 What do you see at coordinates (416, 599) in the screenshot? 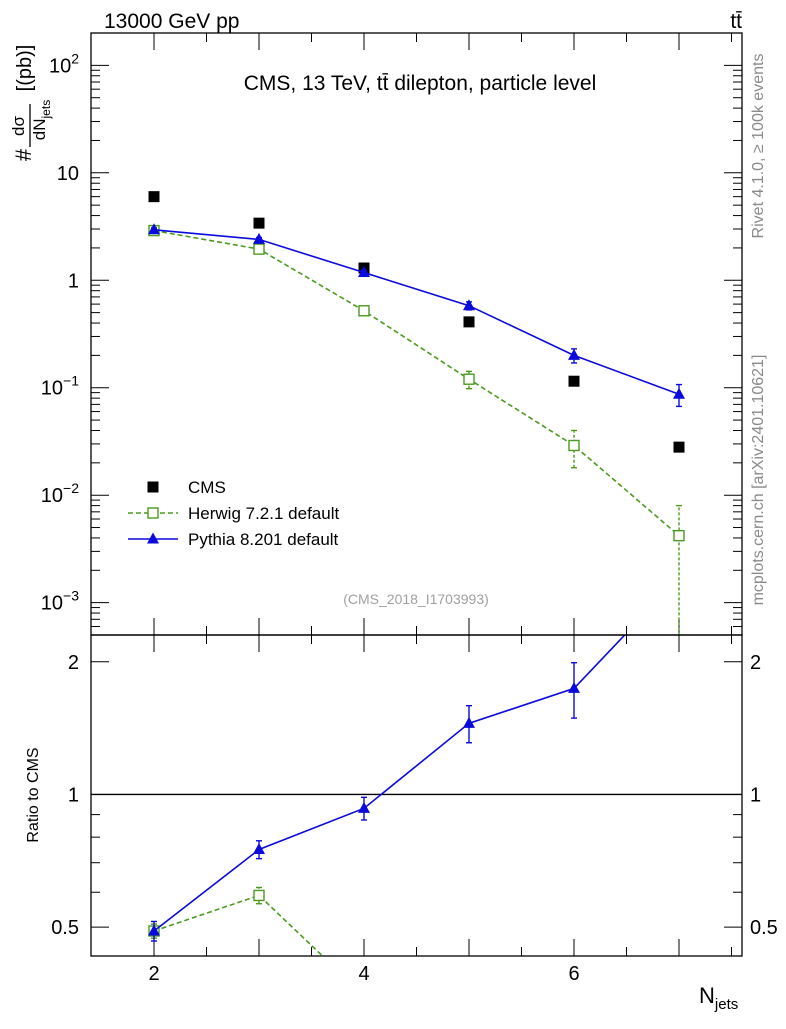
I see `analysis-watermark: (CMS_2018_I1703993)` at bounding box center [416, 599].